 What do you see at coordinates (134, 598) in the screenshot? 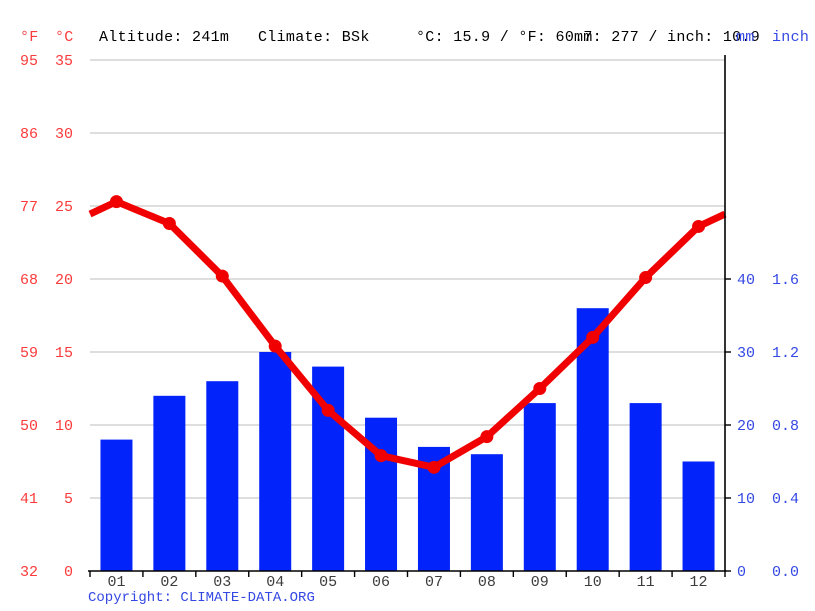
I see `copyright-label: Copyright:` at bounding box center [134, 598].